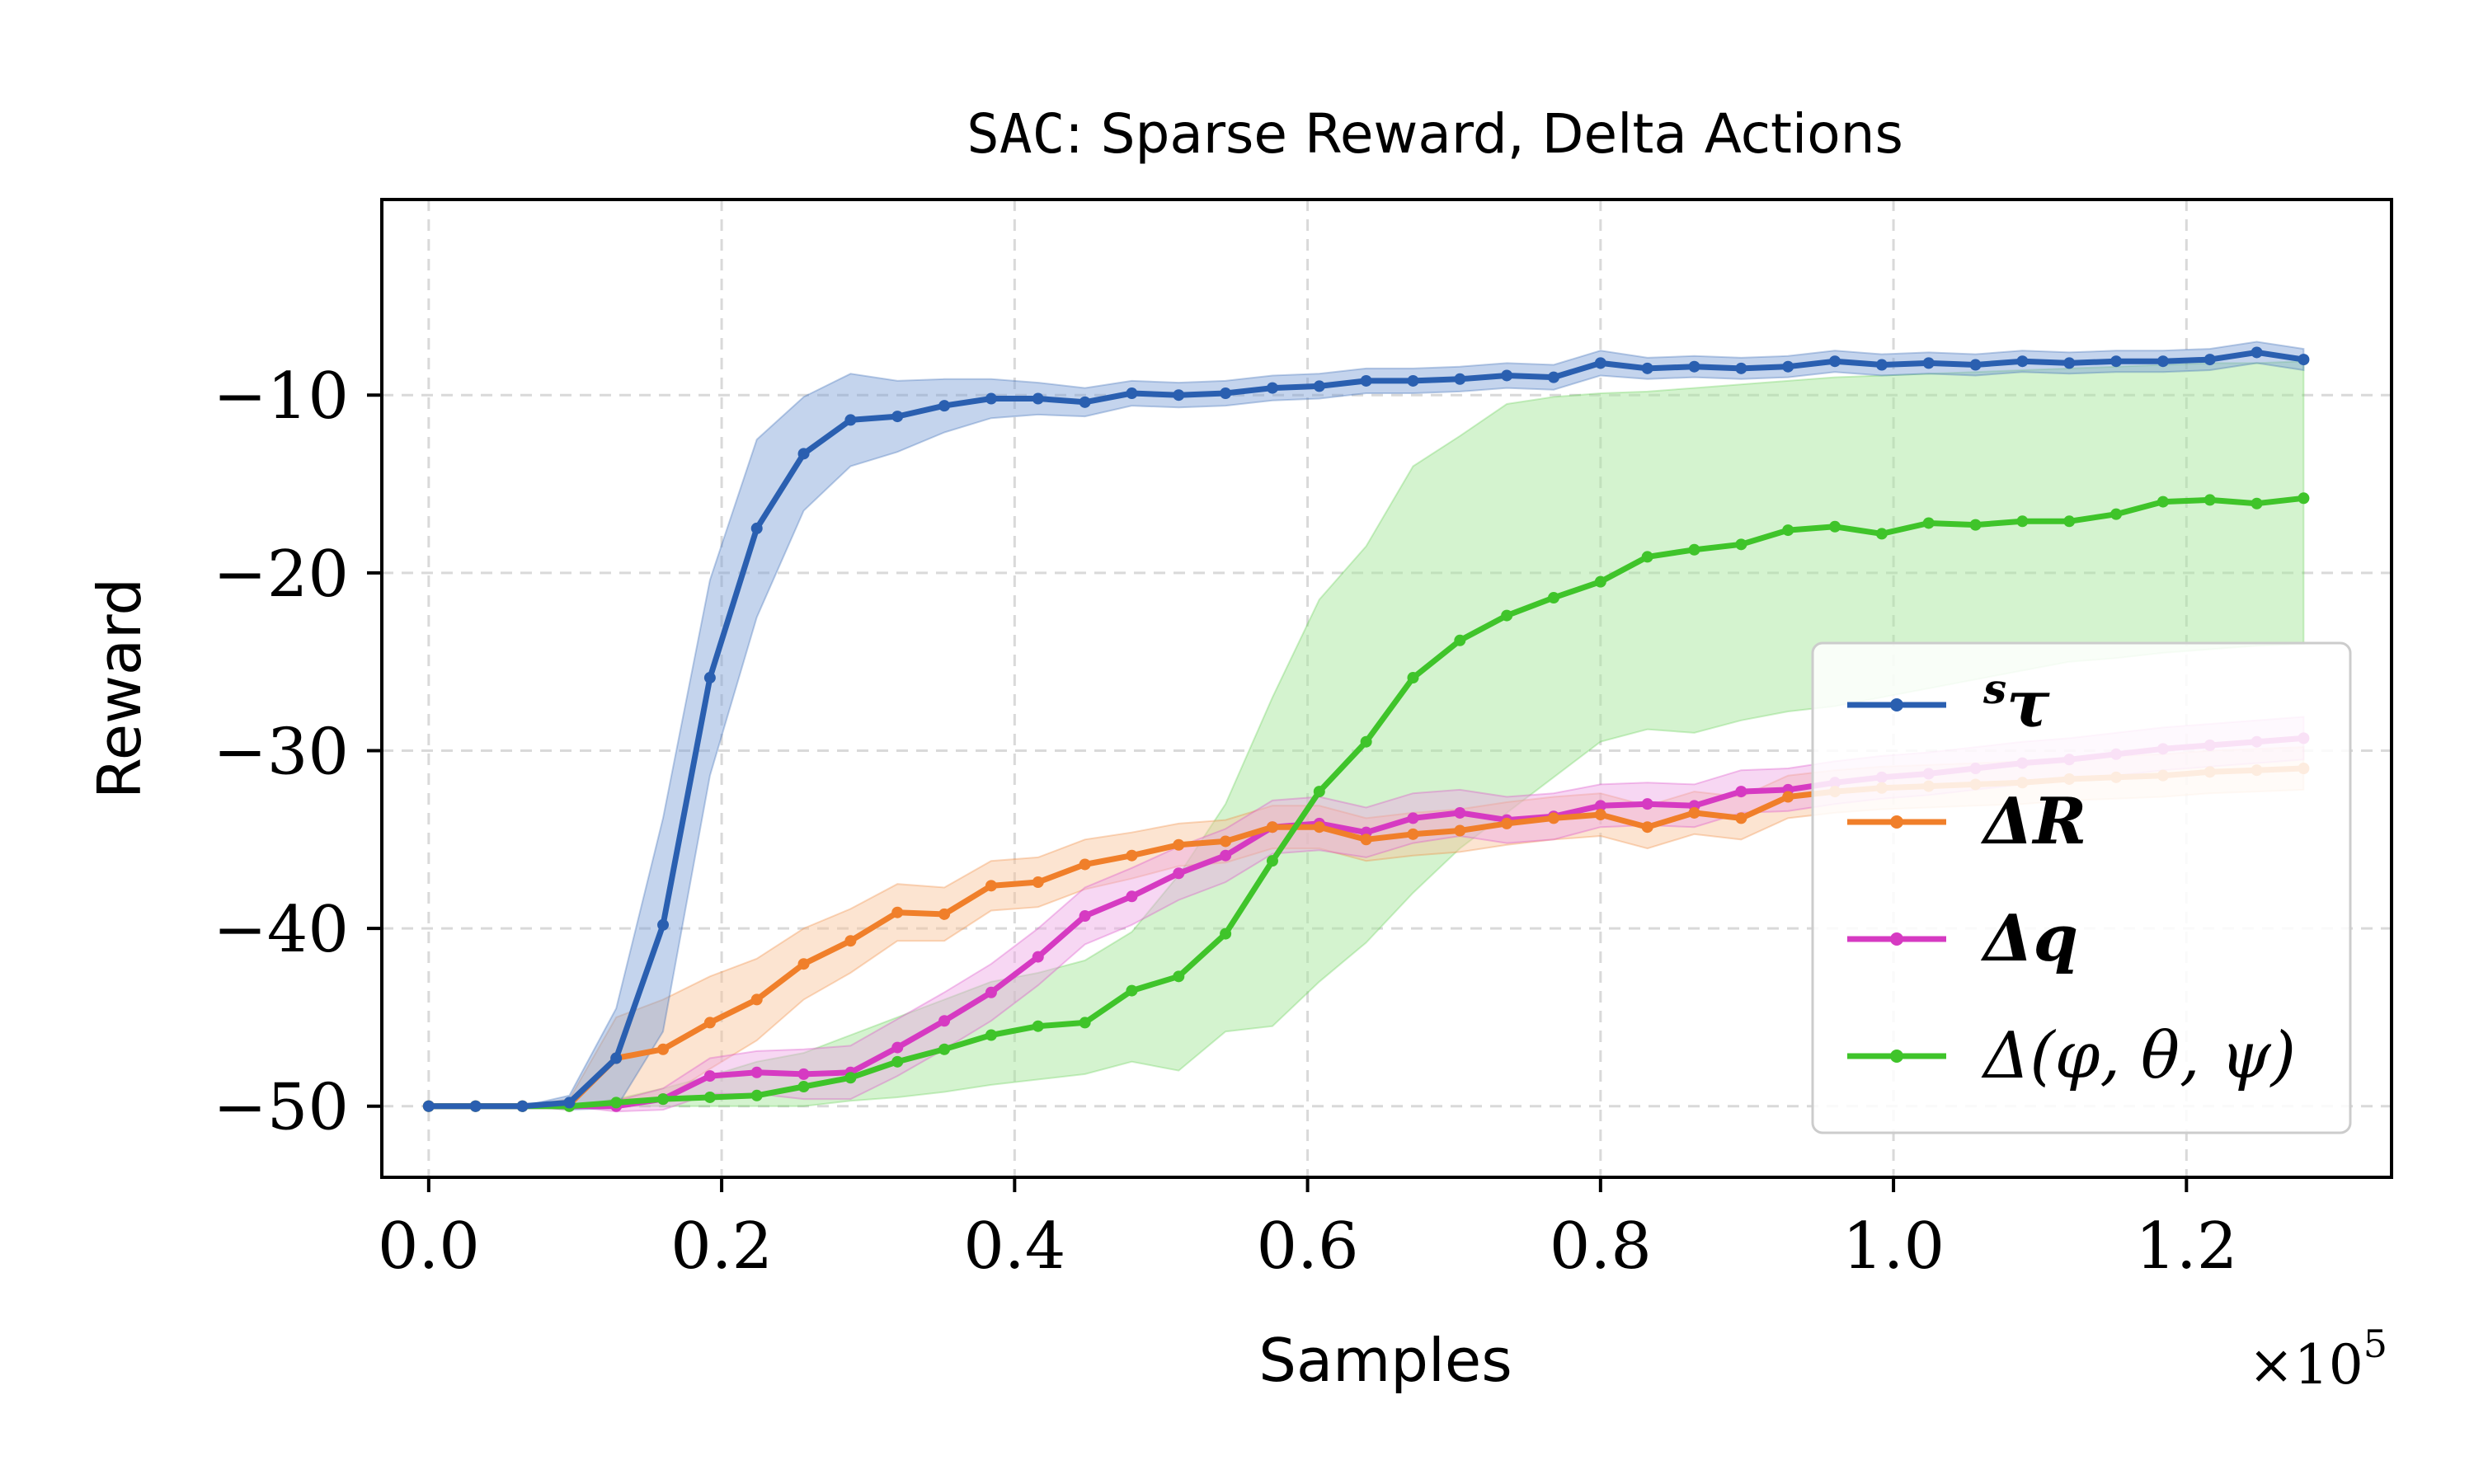 This screenshot has height=1484, width=2474. Describe the element at coordinates (1385, 1360) in the screenshot. I see `x-axis-label: Samples` at that location.